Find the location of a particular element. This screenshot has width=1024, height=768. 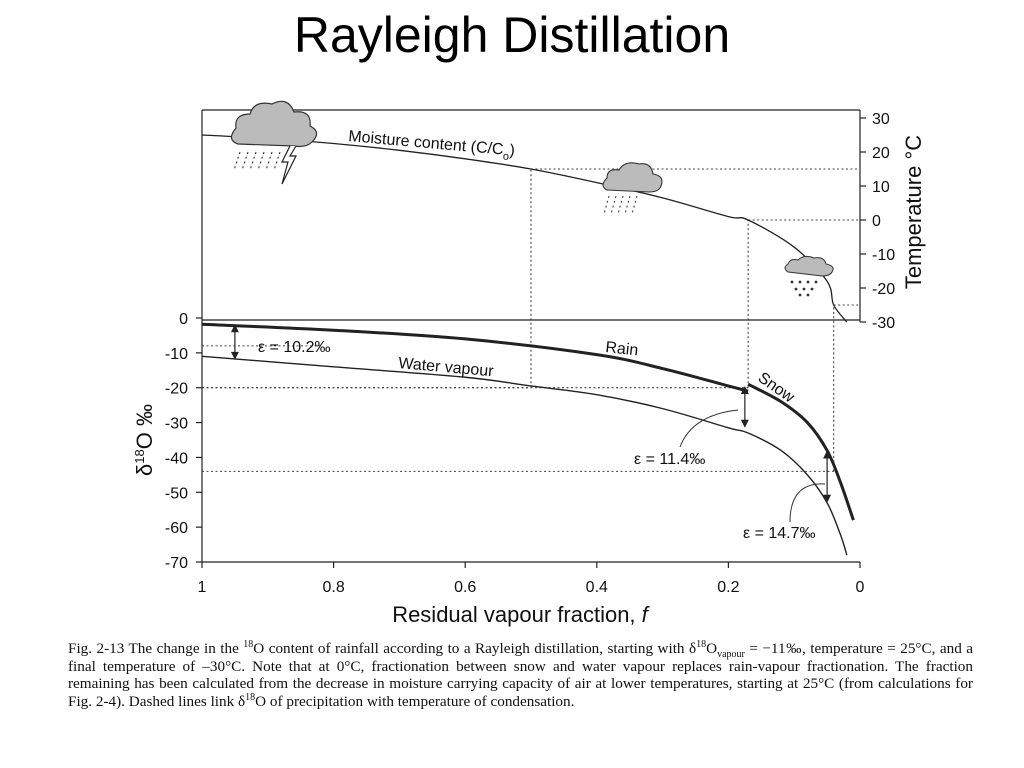

epsilon-11-4-leader is located at coordinates (709, 428).